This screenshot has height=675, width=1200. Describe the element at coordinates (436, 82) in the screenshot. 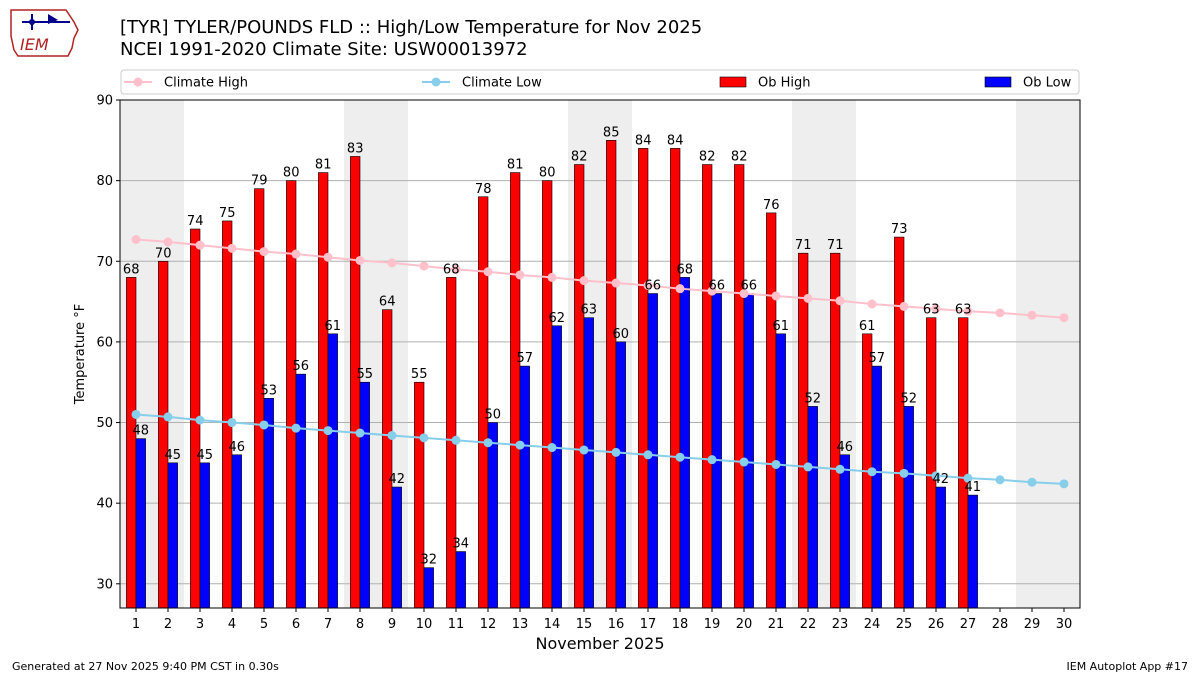

I see `legend-climate-low-marker` at that location.